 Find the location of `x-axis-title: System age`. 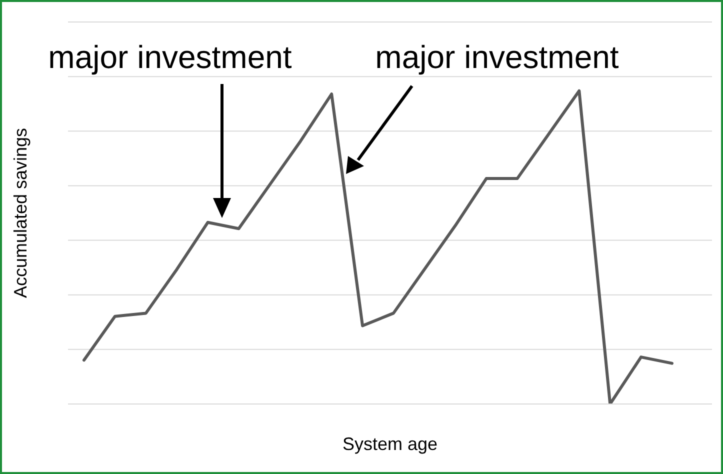

x-axis-title: System age is located at coordinates (390, 444).